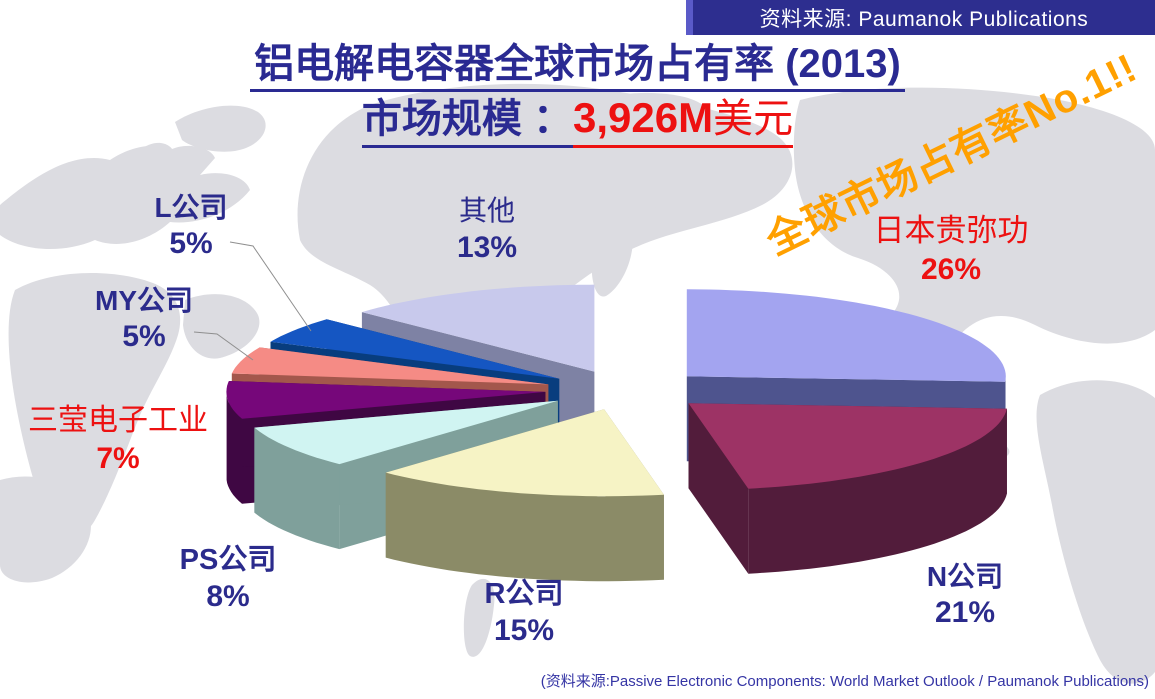  Describe the element at coordinates (228, 579) in the screenshot. I see `pie-label-PS公司: PS公司 8%` at that location.